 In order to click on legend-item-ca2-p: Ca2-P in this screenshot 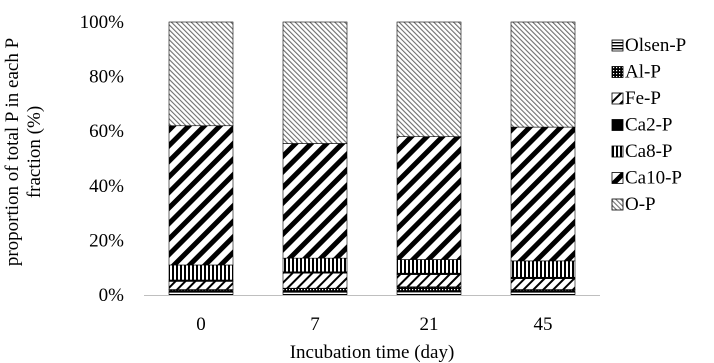, I will do `click(642, 125)`.